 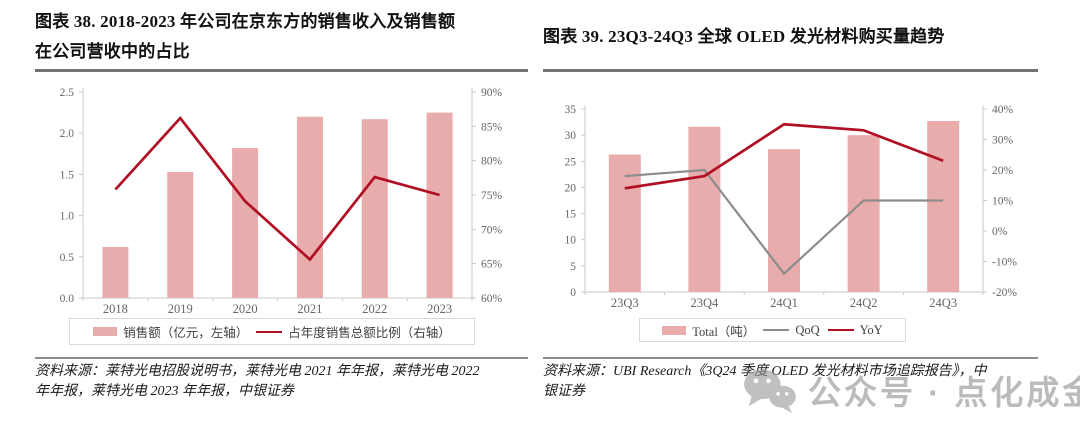 What do you see at coordinates (1004, 263) in the screenshot?
I see `right-axis-label: -10%` at bounding box center [1004, 263].